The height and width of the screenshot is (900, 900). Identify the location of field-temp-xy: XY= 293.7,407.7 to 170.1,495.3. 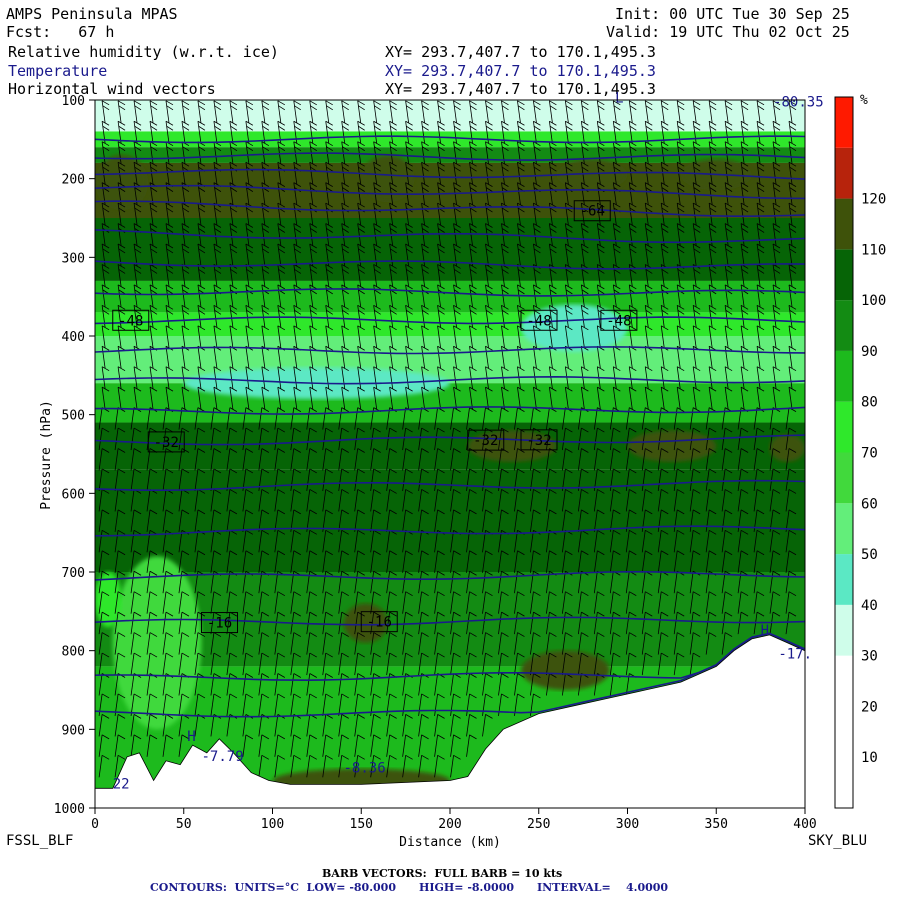
(520, 71).